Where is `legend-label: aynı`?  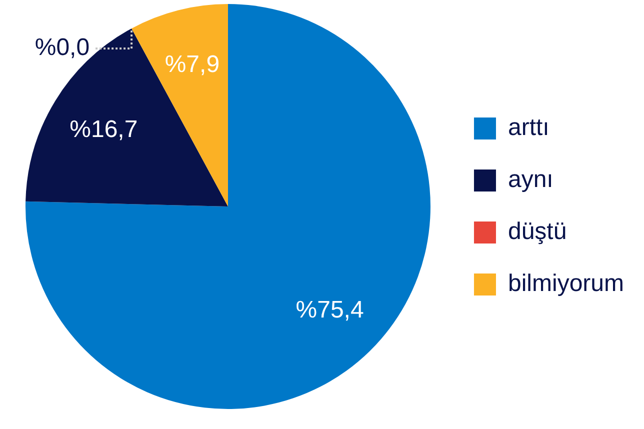
legend-label: aynı is located at coordinates (531, 180).